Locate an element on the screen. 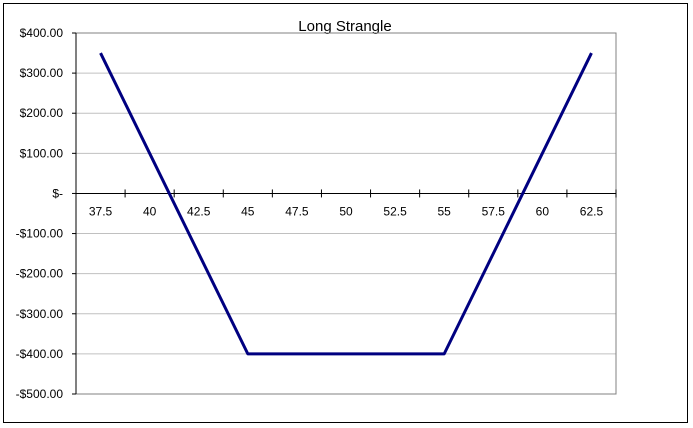  y-tick-label: $- is located at coordinates (57, 193).